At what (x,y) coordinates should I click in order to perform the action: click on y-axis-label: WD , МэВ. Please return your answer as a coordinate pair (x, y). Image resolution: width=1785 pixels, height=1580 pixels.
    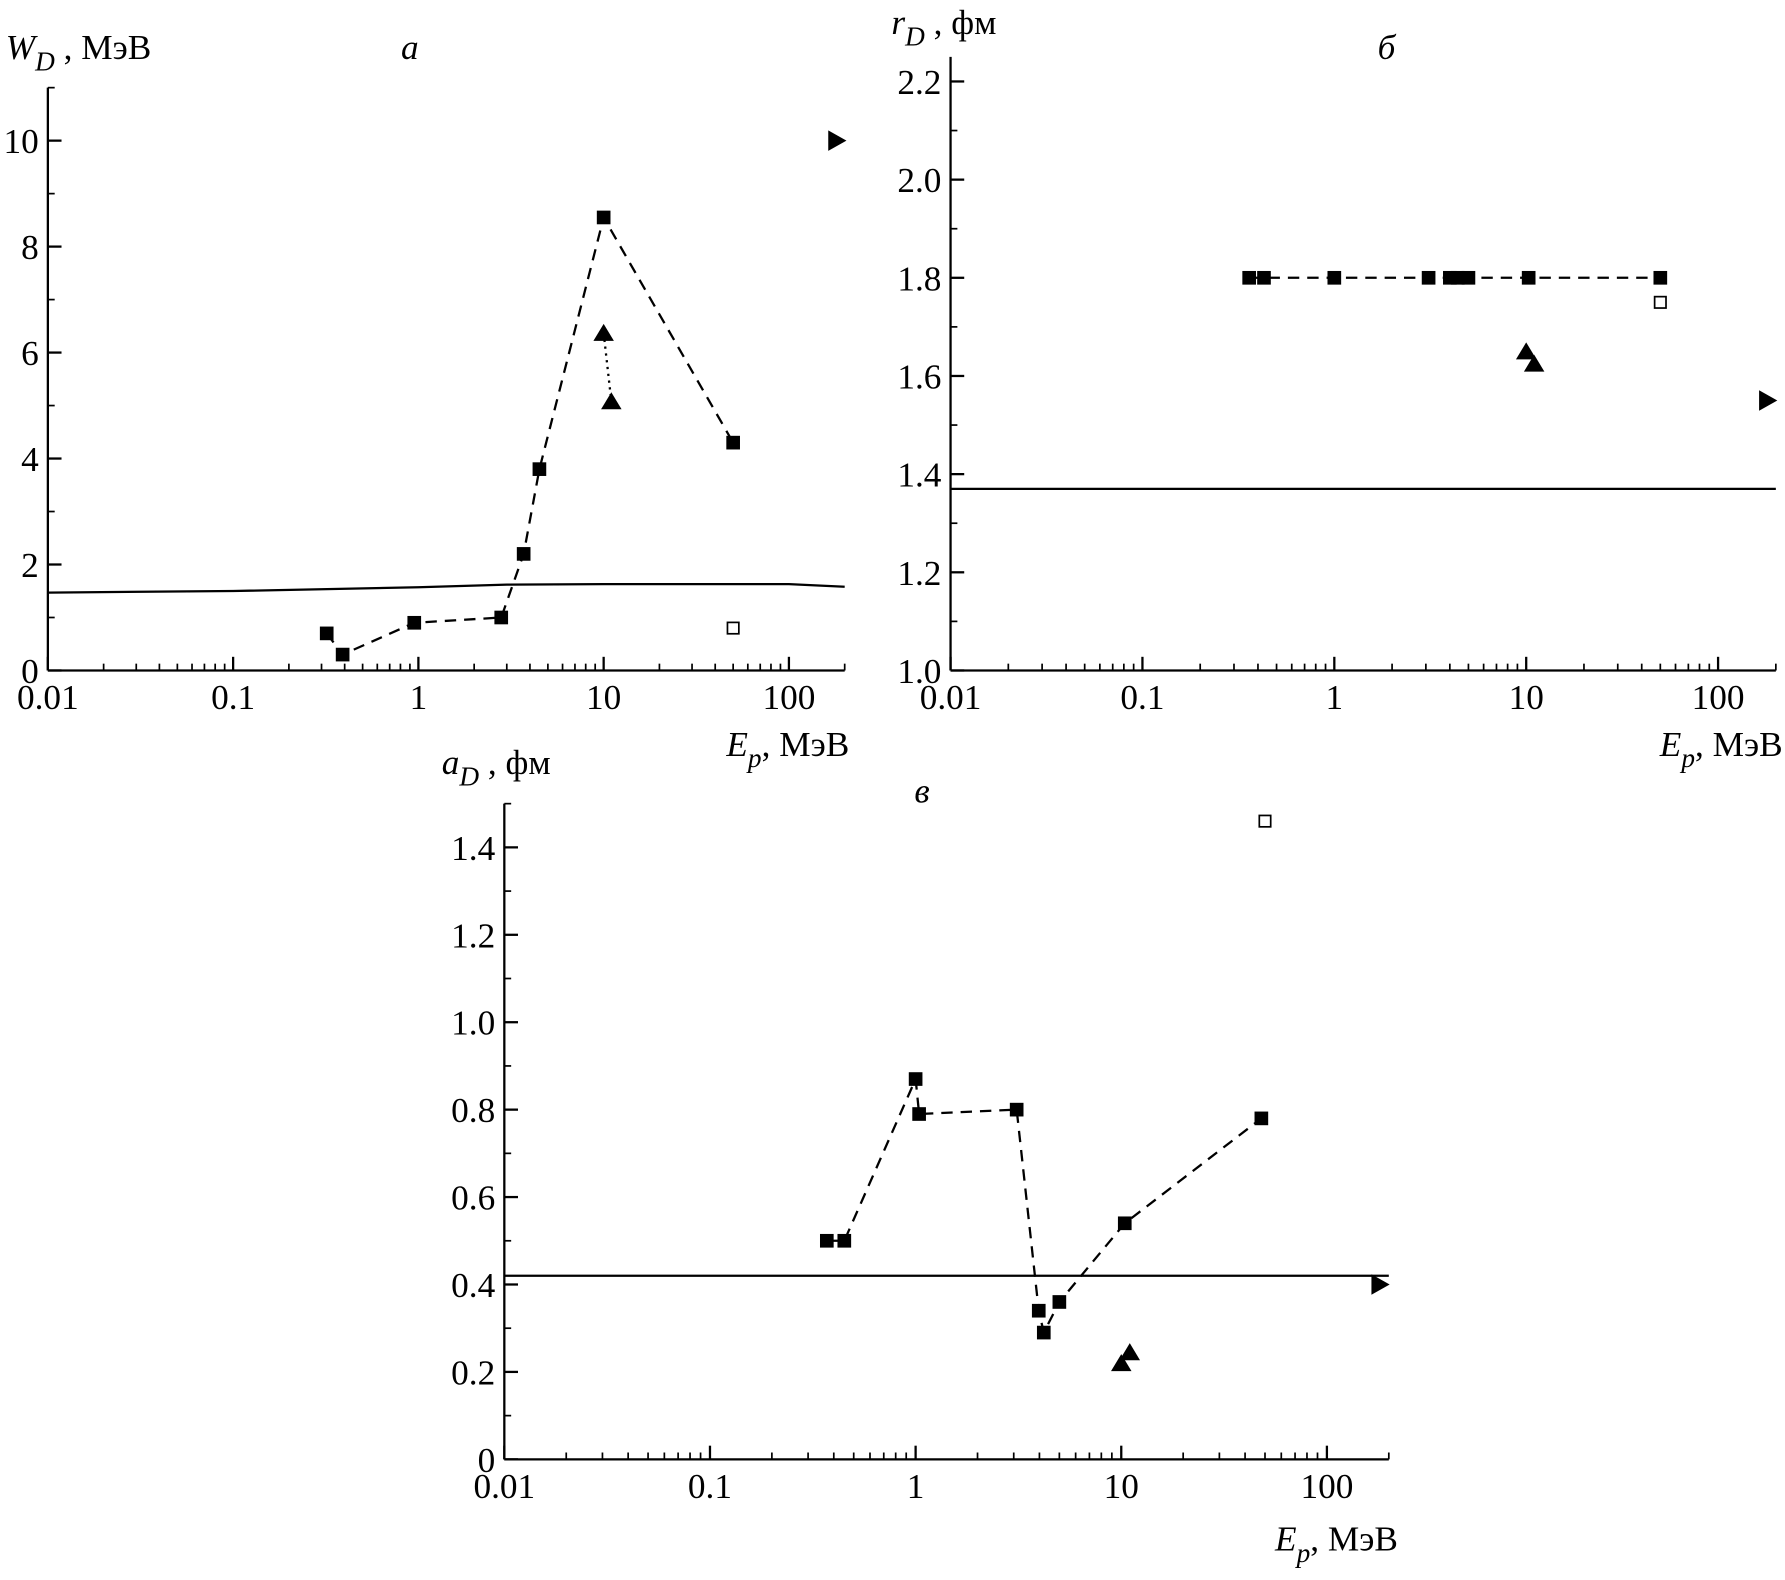
    Looking at the image, I should click on (79, 52).